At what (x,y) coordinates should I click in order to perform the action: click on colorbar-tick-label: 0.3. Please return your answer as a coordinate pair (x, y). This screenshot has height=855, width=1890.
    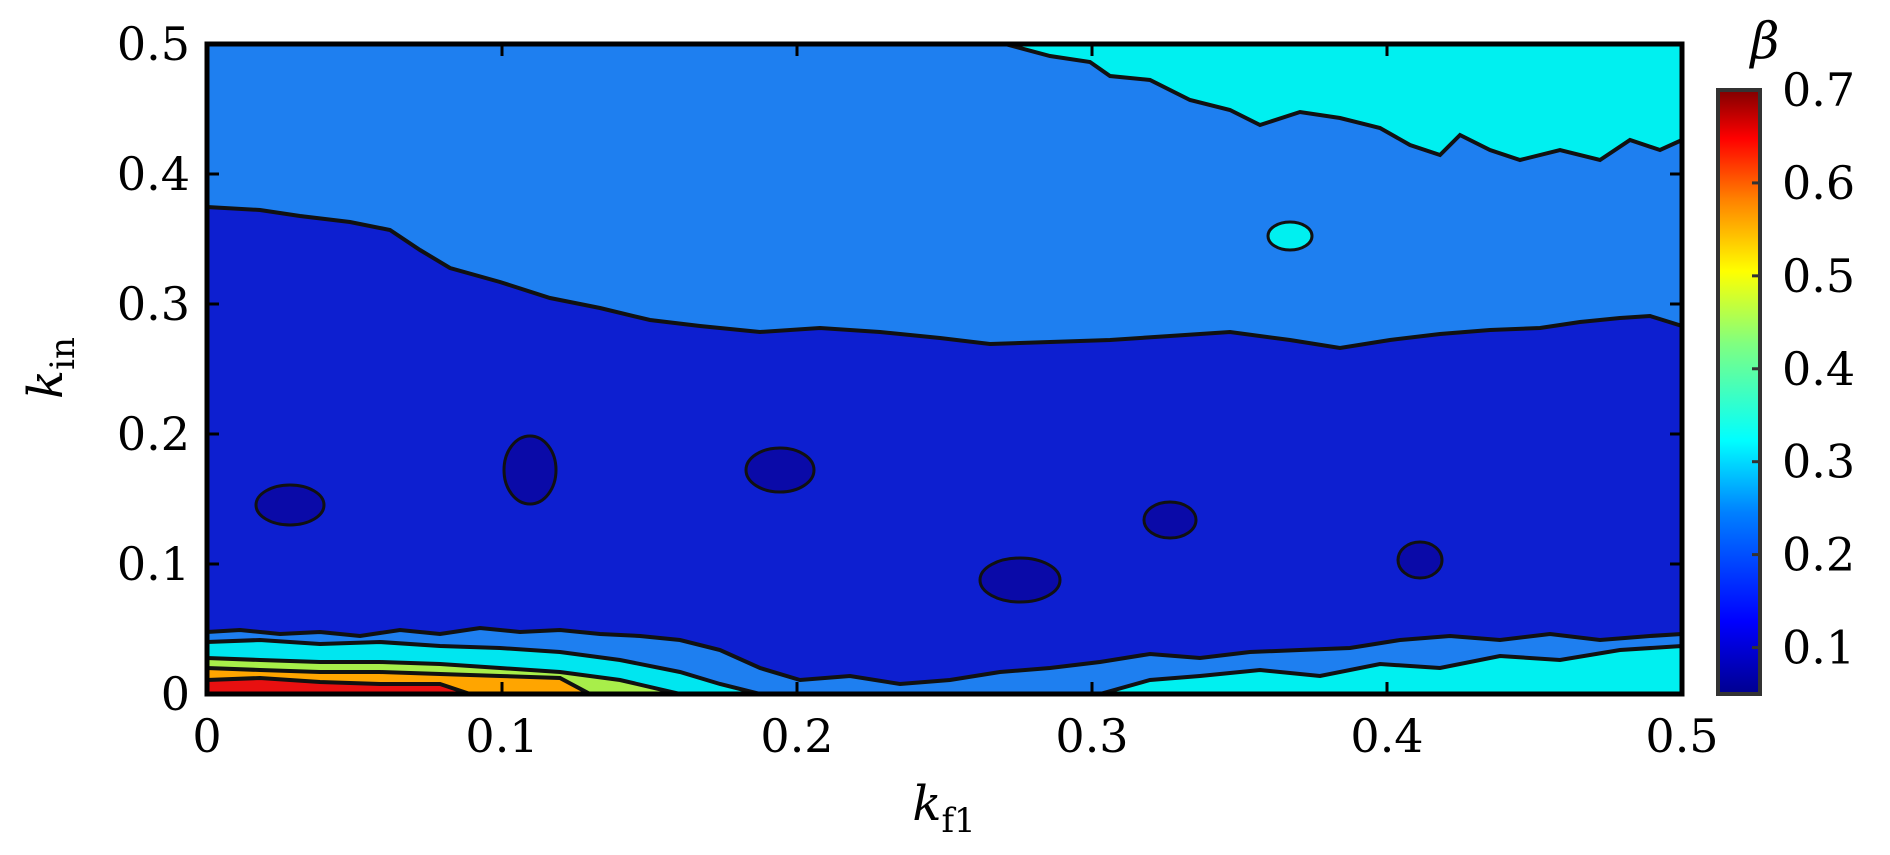
    Looking at the image, I should click on (1818, 462).